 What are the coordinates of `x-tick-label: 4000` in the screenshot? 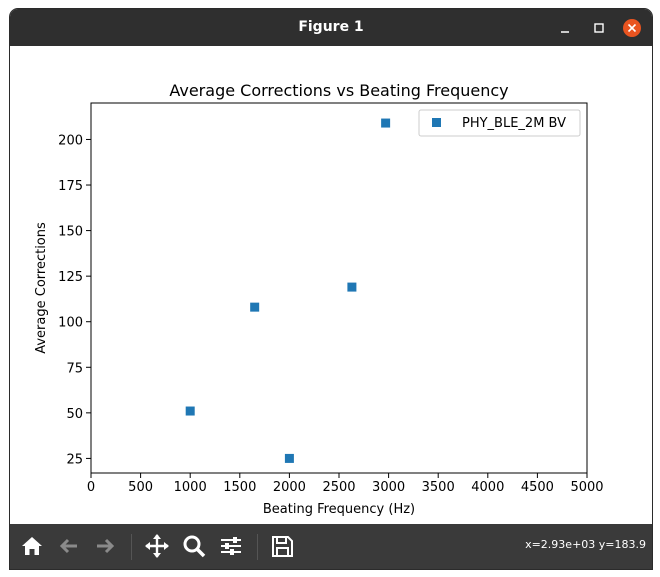 It's located at (487, 487).